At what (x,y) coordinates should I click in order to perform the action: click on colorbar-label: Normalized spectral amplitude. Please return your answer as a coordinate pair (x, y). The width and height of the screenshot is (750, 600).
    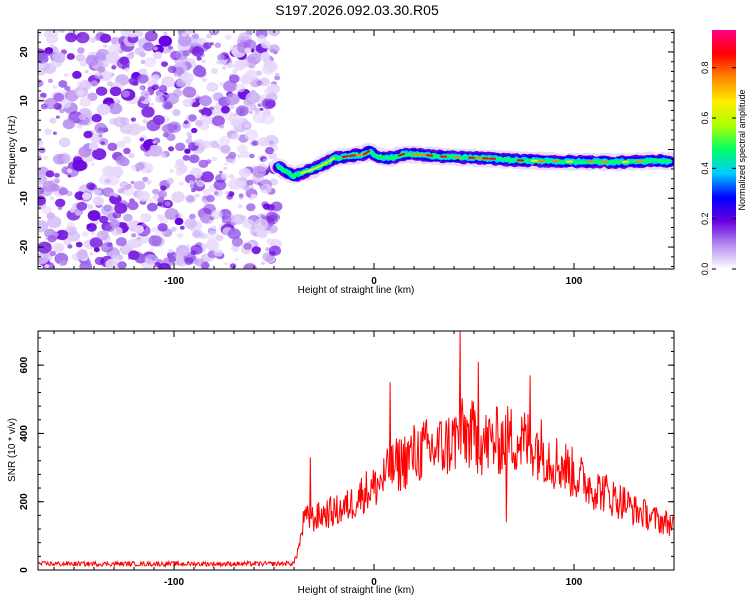
    Looking at the image, I should click on (742, 149).